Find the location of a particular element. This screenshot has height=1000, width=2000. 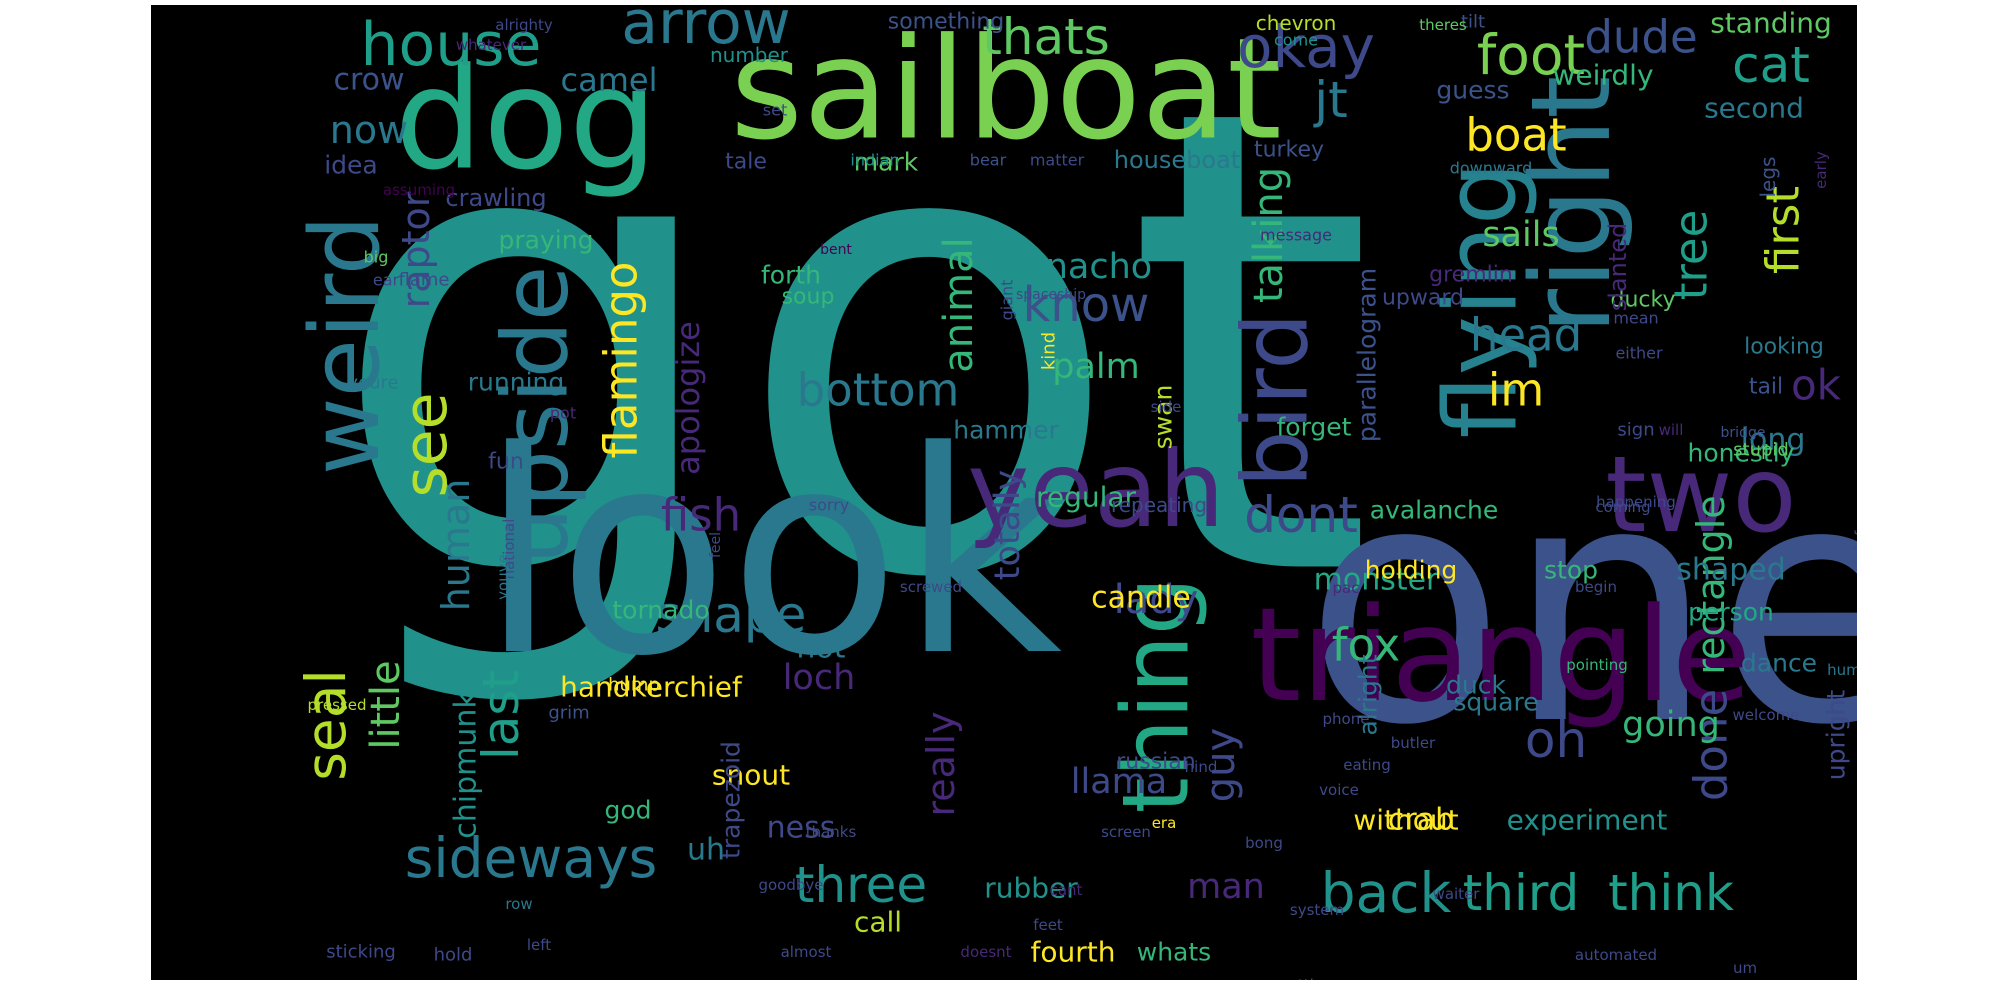

word-row: row is located at coordinates (518, 904).